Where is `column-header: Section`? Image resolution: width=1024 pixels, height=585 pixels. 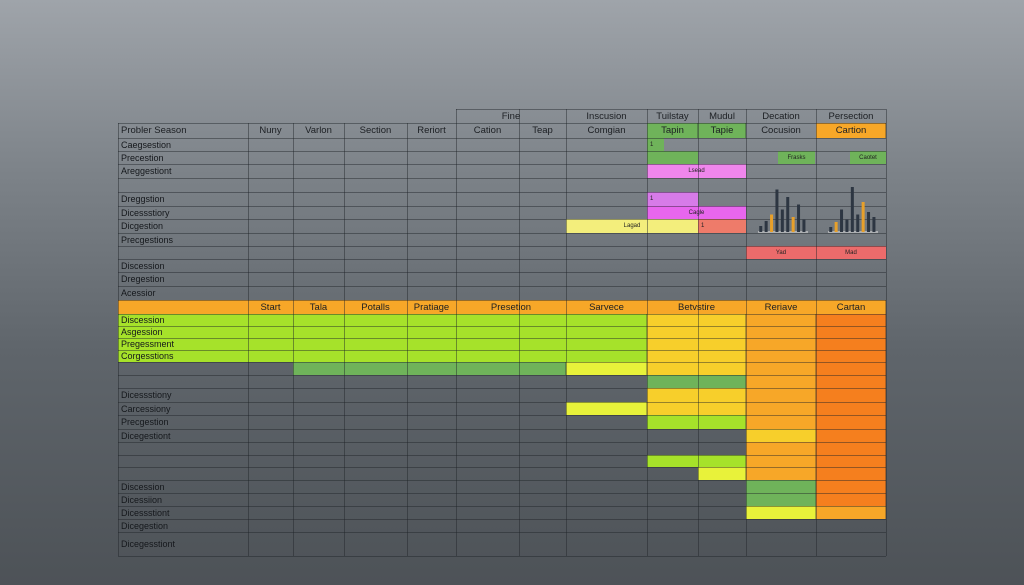 column-header: Section is located at coordinates (375, 130).